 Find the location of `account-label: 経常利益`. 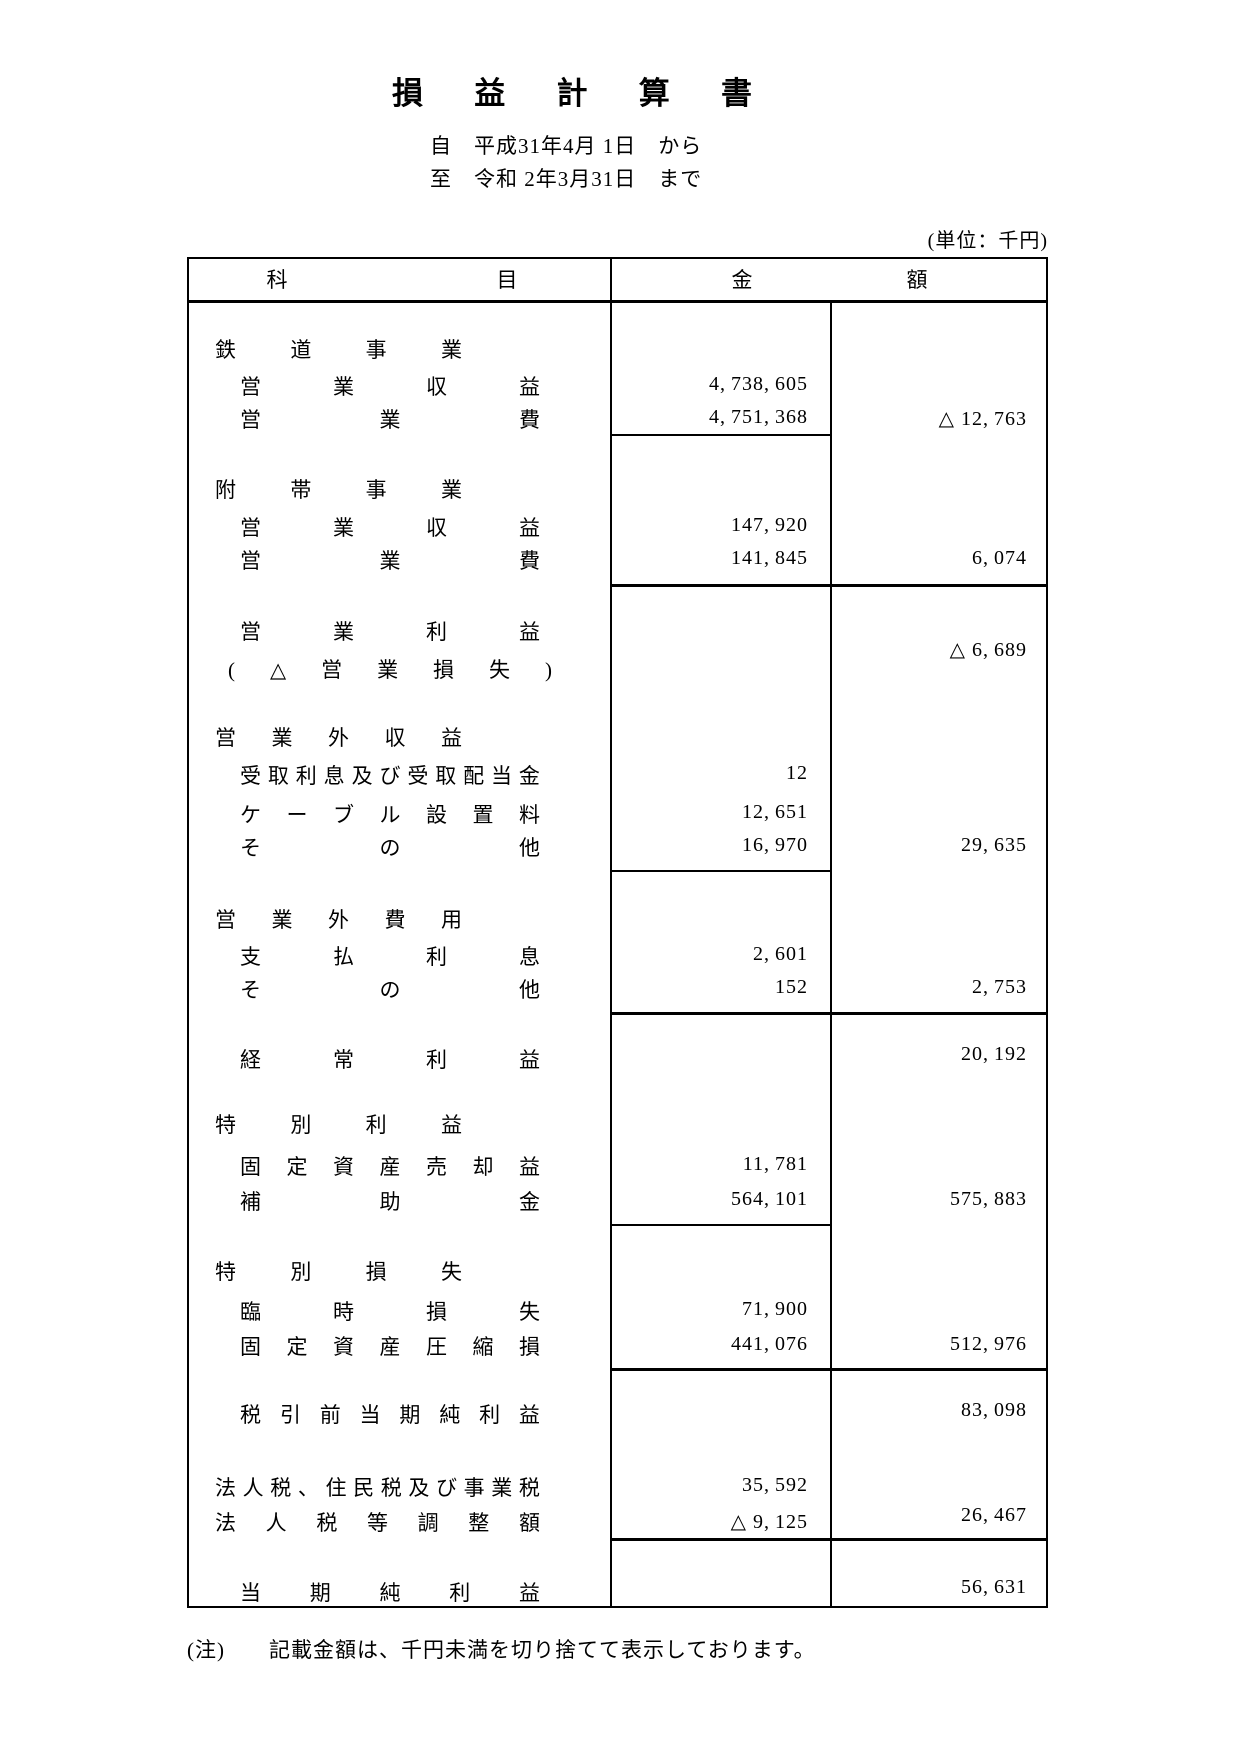

account-label: 経常利益 is located at coordinates (390, 1060).